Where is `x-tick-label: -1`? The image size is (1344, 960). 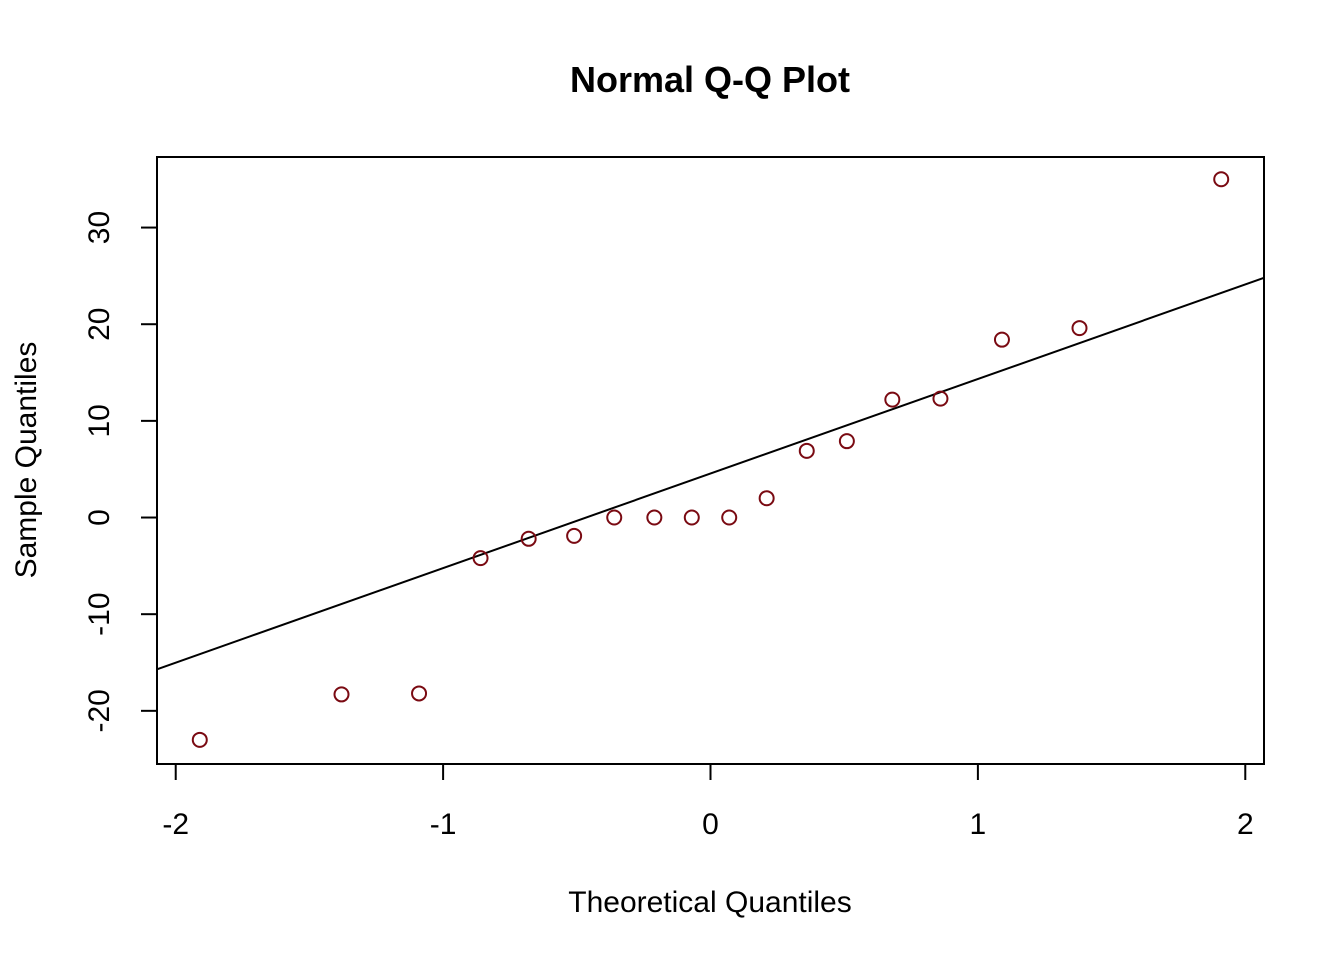 x-tick-label: -1 is located at coordinates (443, 824).